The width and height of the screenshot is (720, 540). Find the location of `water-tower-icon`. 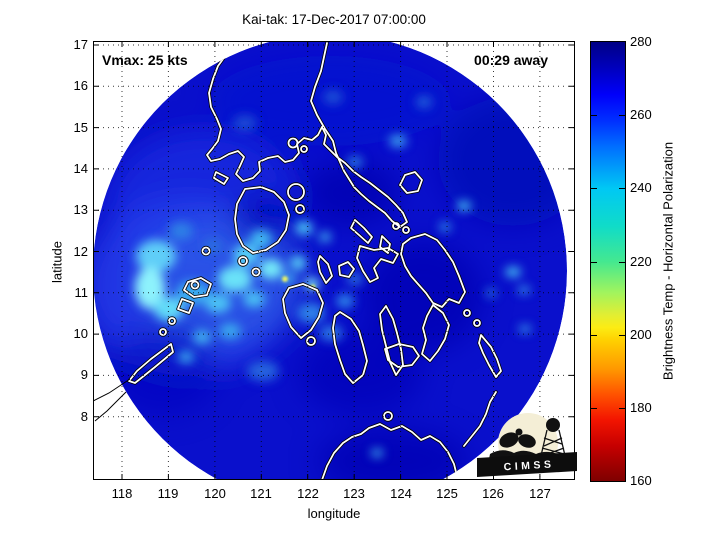

water-tower-icon is located at coordinates (553, 439).